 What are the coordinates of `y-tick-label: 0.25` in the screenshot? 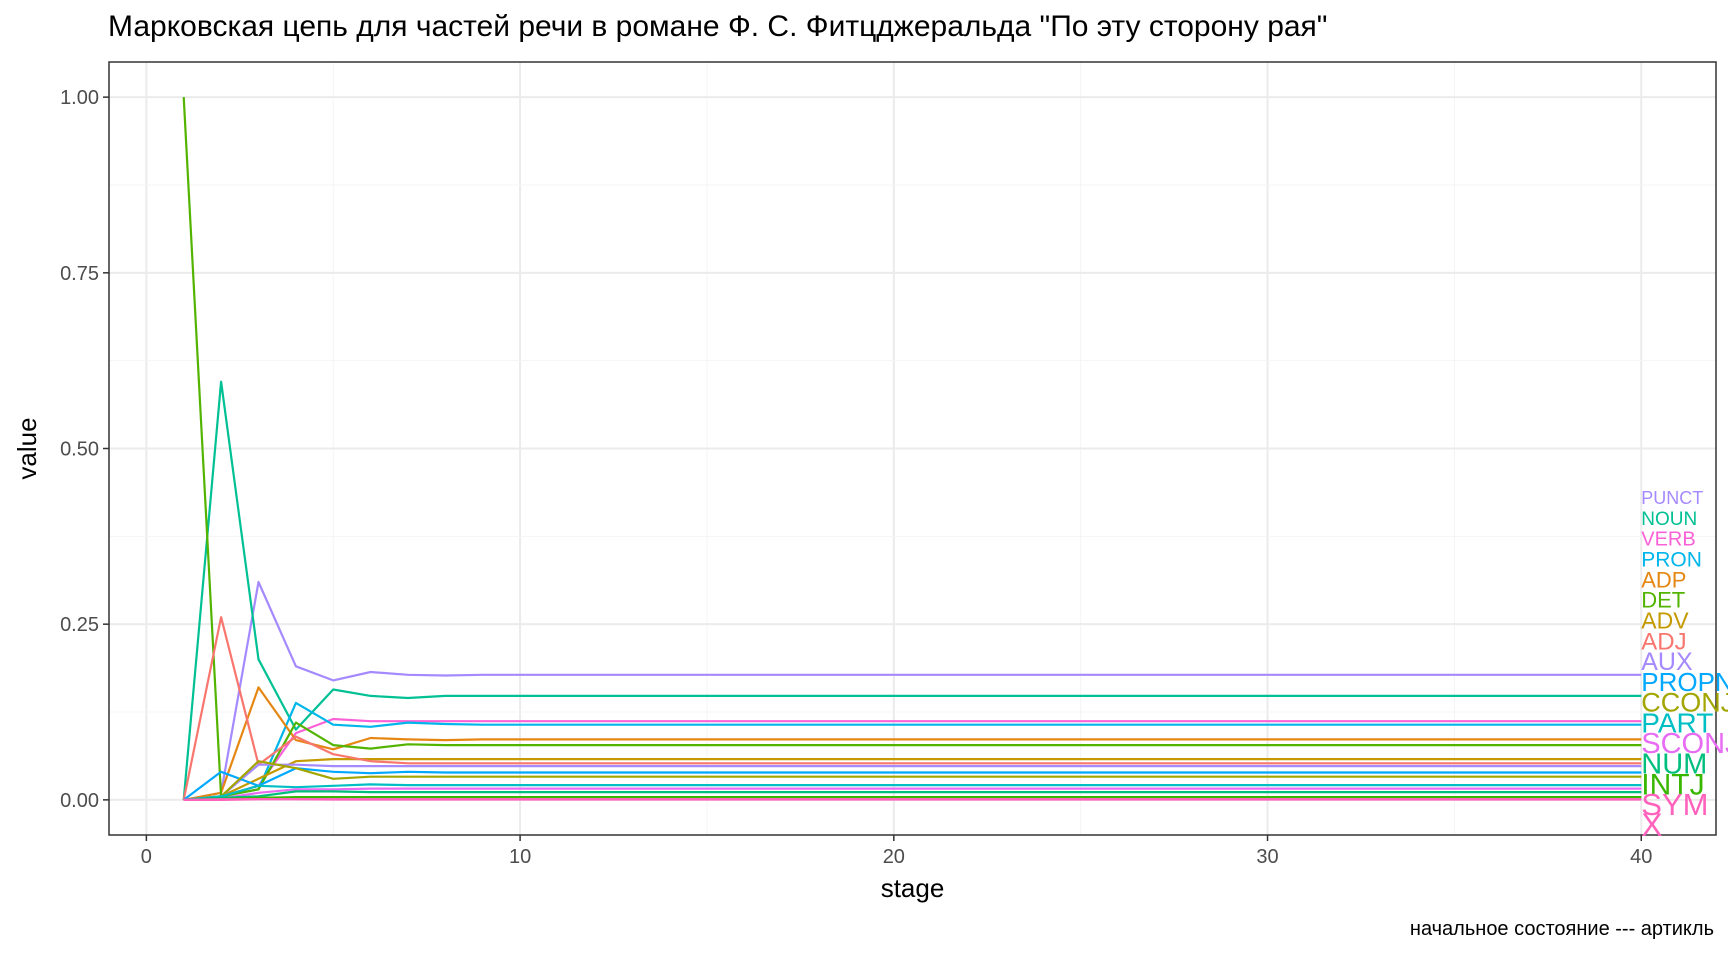 It's located at (79, 625).